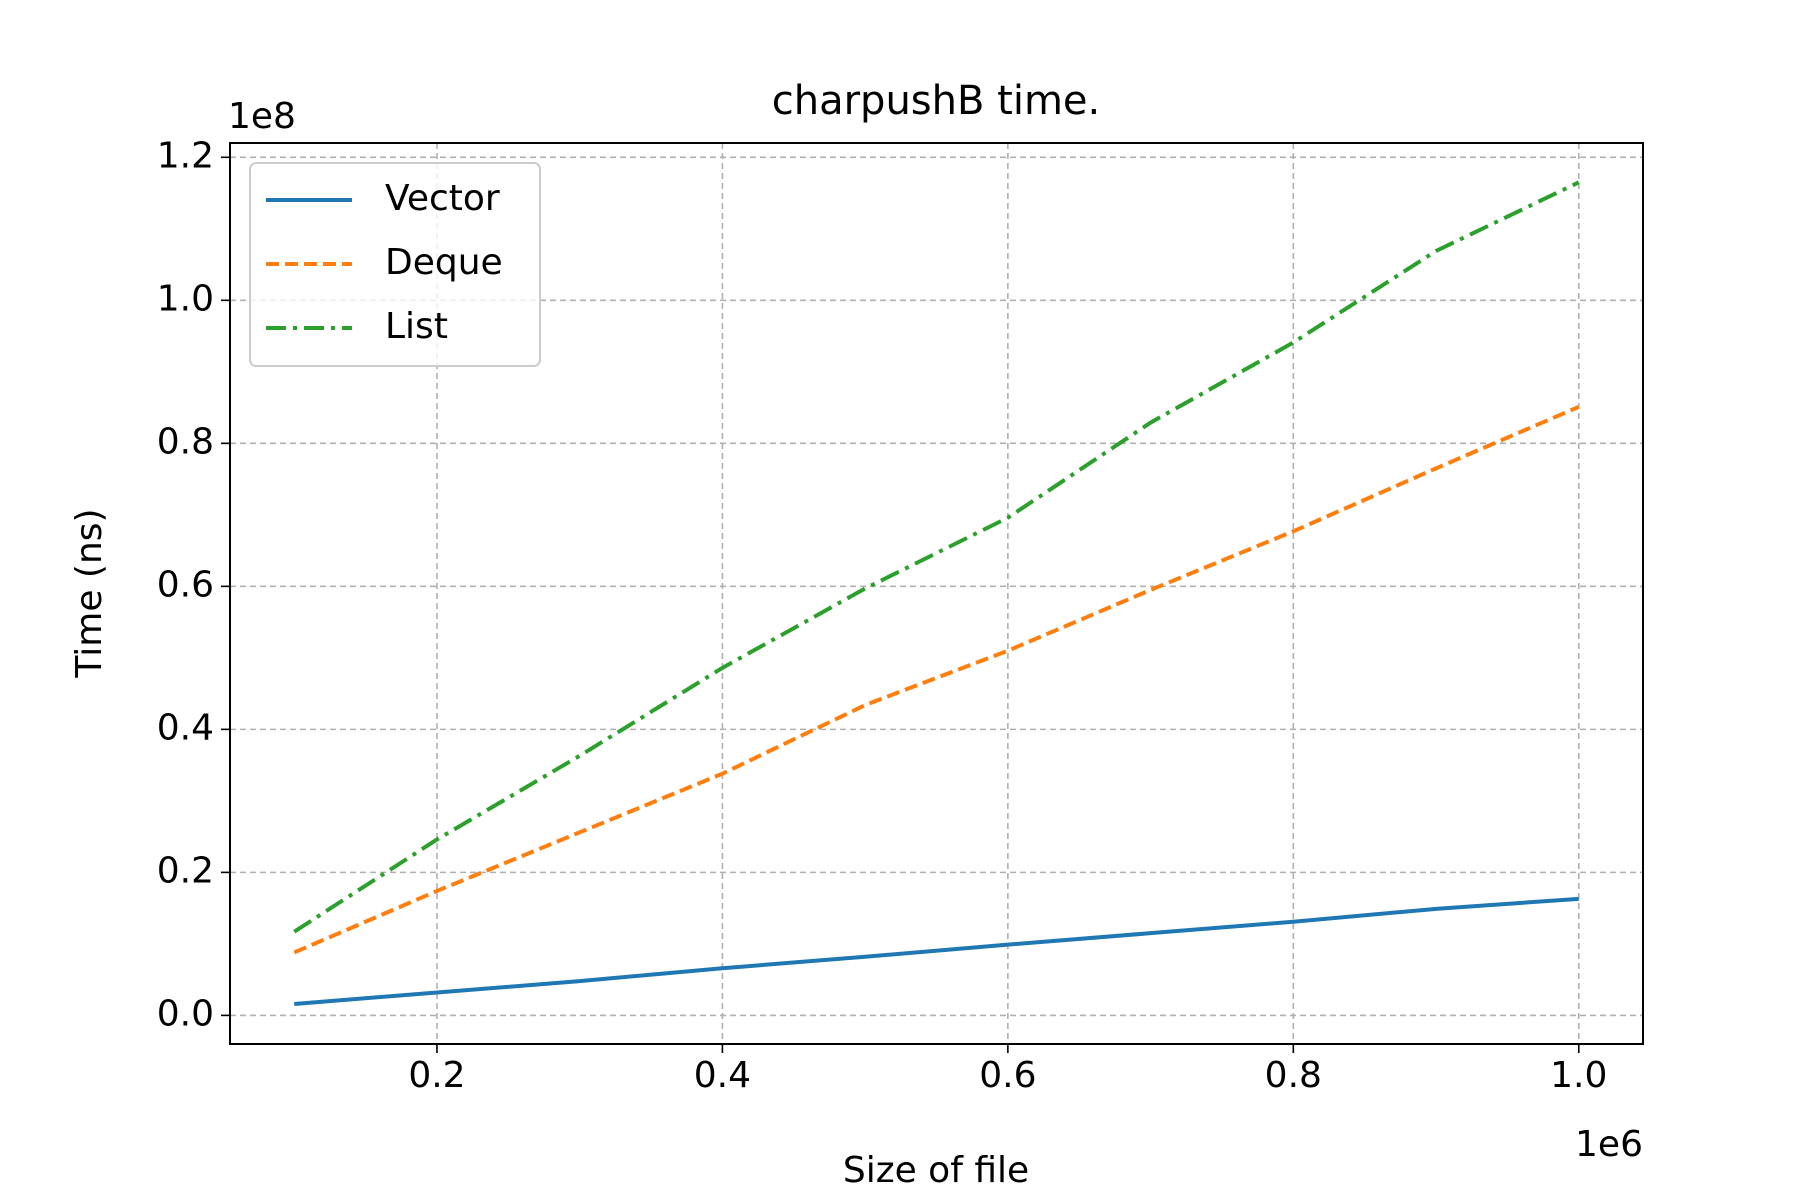 The width and height of the screenshot is (1800, 1200). Describe the element at coordinates (442, 198) in the screenshot. I see `legend-label: Vector` at that location.